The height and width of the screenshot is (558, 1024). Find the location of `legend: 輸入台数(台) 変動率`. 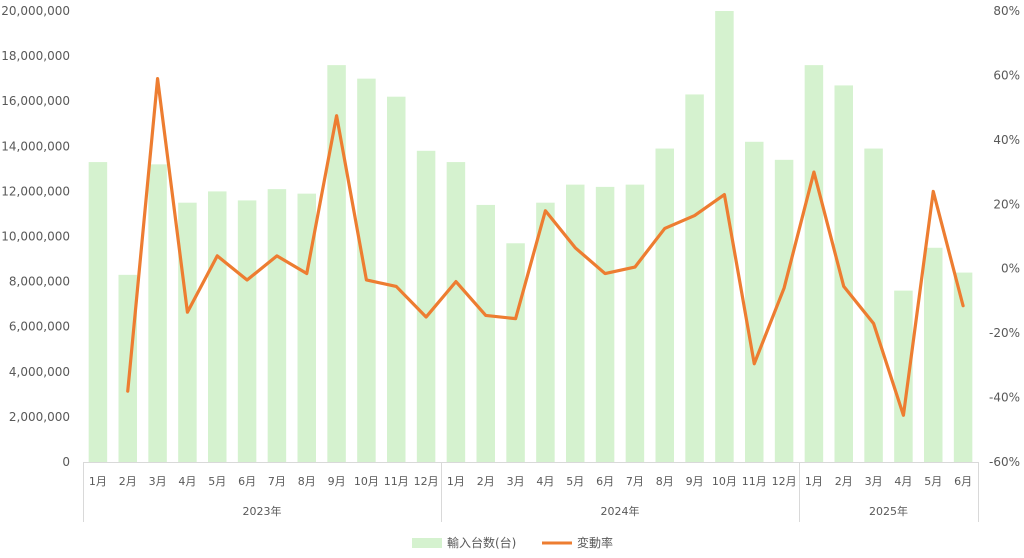

legend: 輸入台数(台) 変動率 is located at coordinates (512, 542).